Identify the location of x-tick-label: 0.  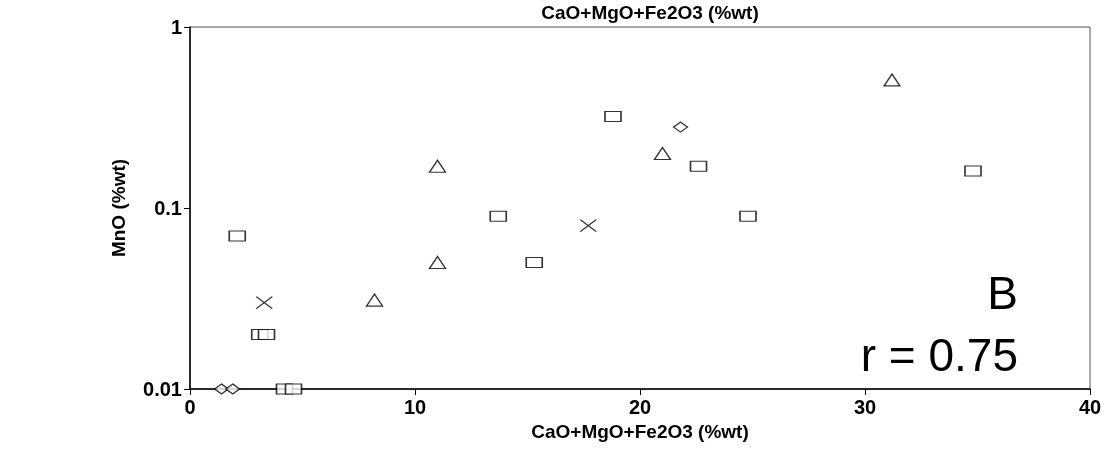
(190, 407).